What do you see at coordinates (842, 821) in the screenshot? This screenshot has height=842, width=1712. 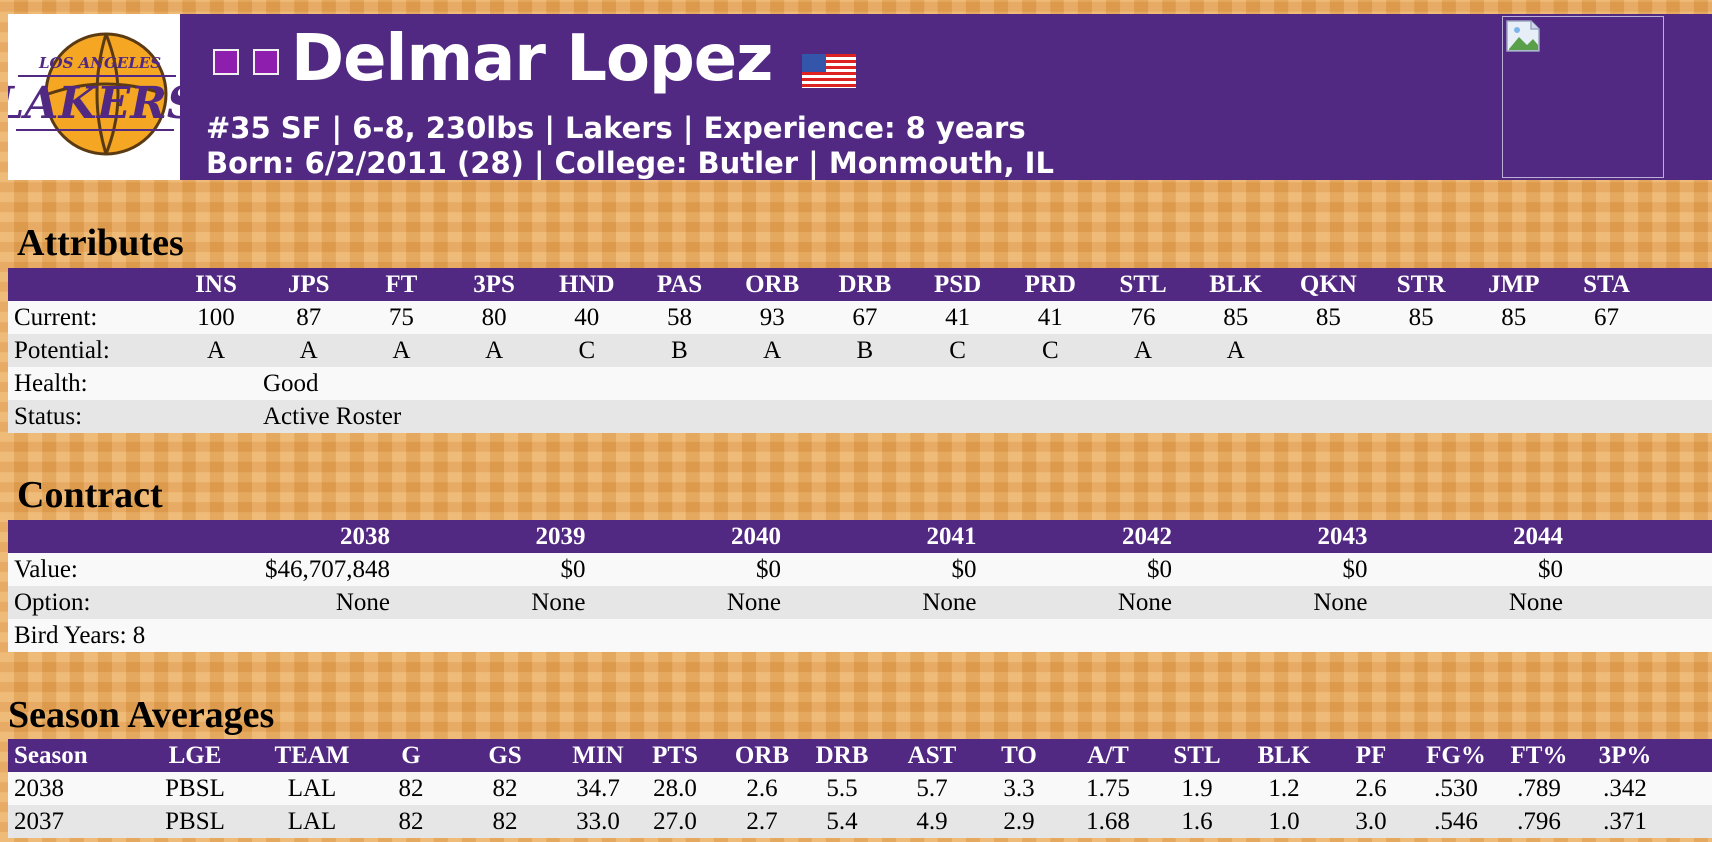 I see `season-cell: 5.4` at bounding box center [842, 821].